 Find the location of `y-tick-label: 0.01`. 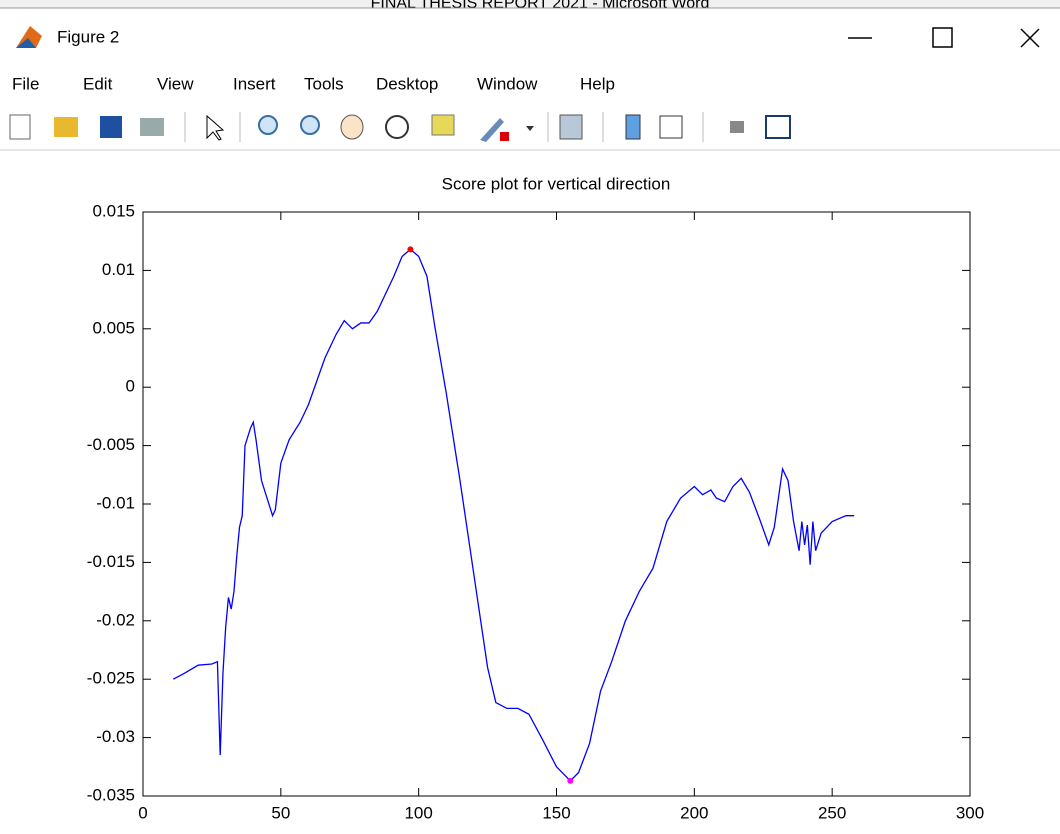

y-tick-label: 0.01 is located at coordinates (118, 269).